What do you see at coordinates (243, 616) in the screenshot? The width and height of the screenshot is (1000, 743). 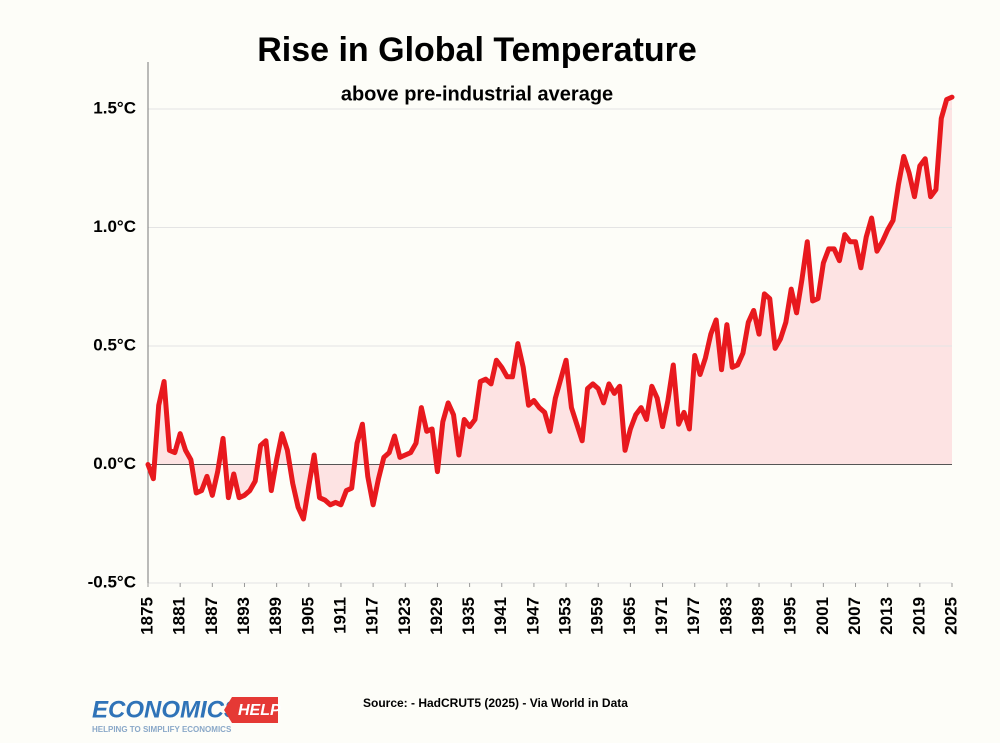 I see `x-tick-label: 1893` at bounding box center [243, 616].